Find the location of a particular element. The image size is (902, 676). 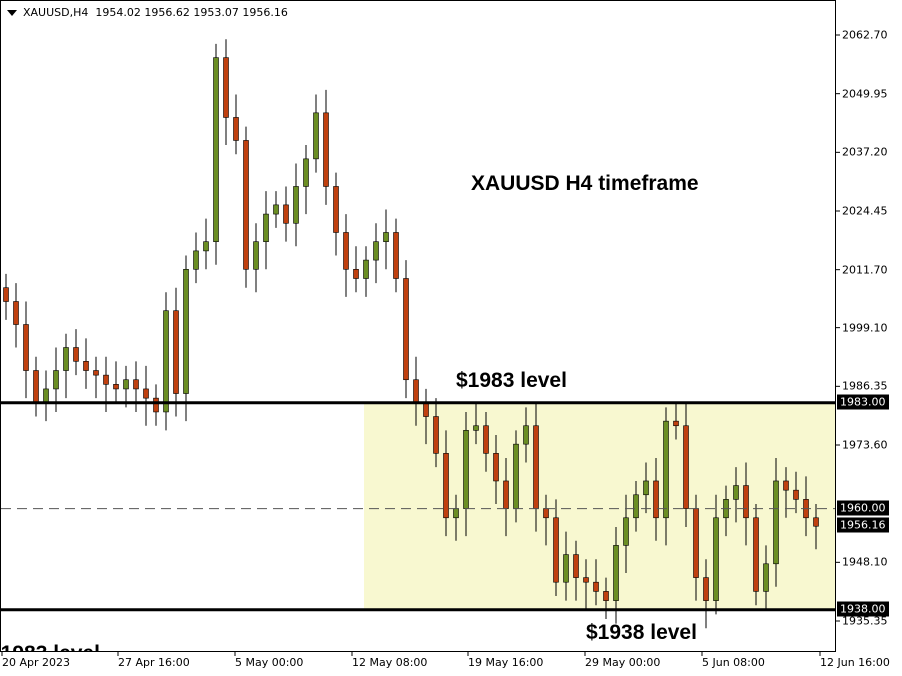

price-tick-label: 1935.35 is located at coordinates (865, 621).